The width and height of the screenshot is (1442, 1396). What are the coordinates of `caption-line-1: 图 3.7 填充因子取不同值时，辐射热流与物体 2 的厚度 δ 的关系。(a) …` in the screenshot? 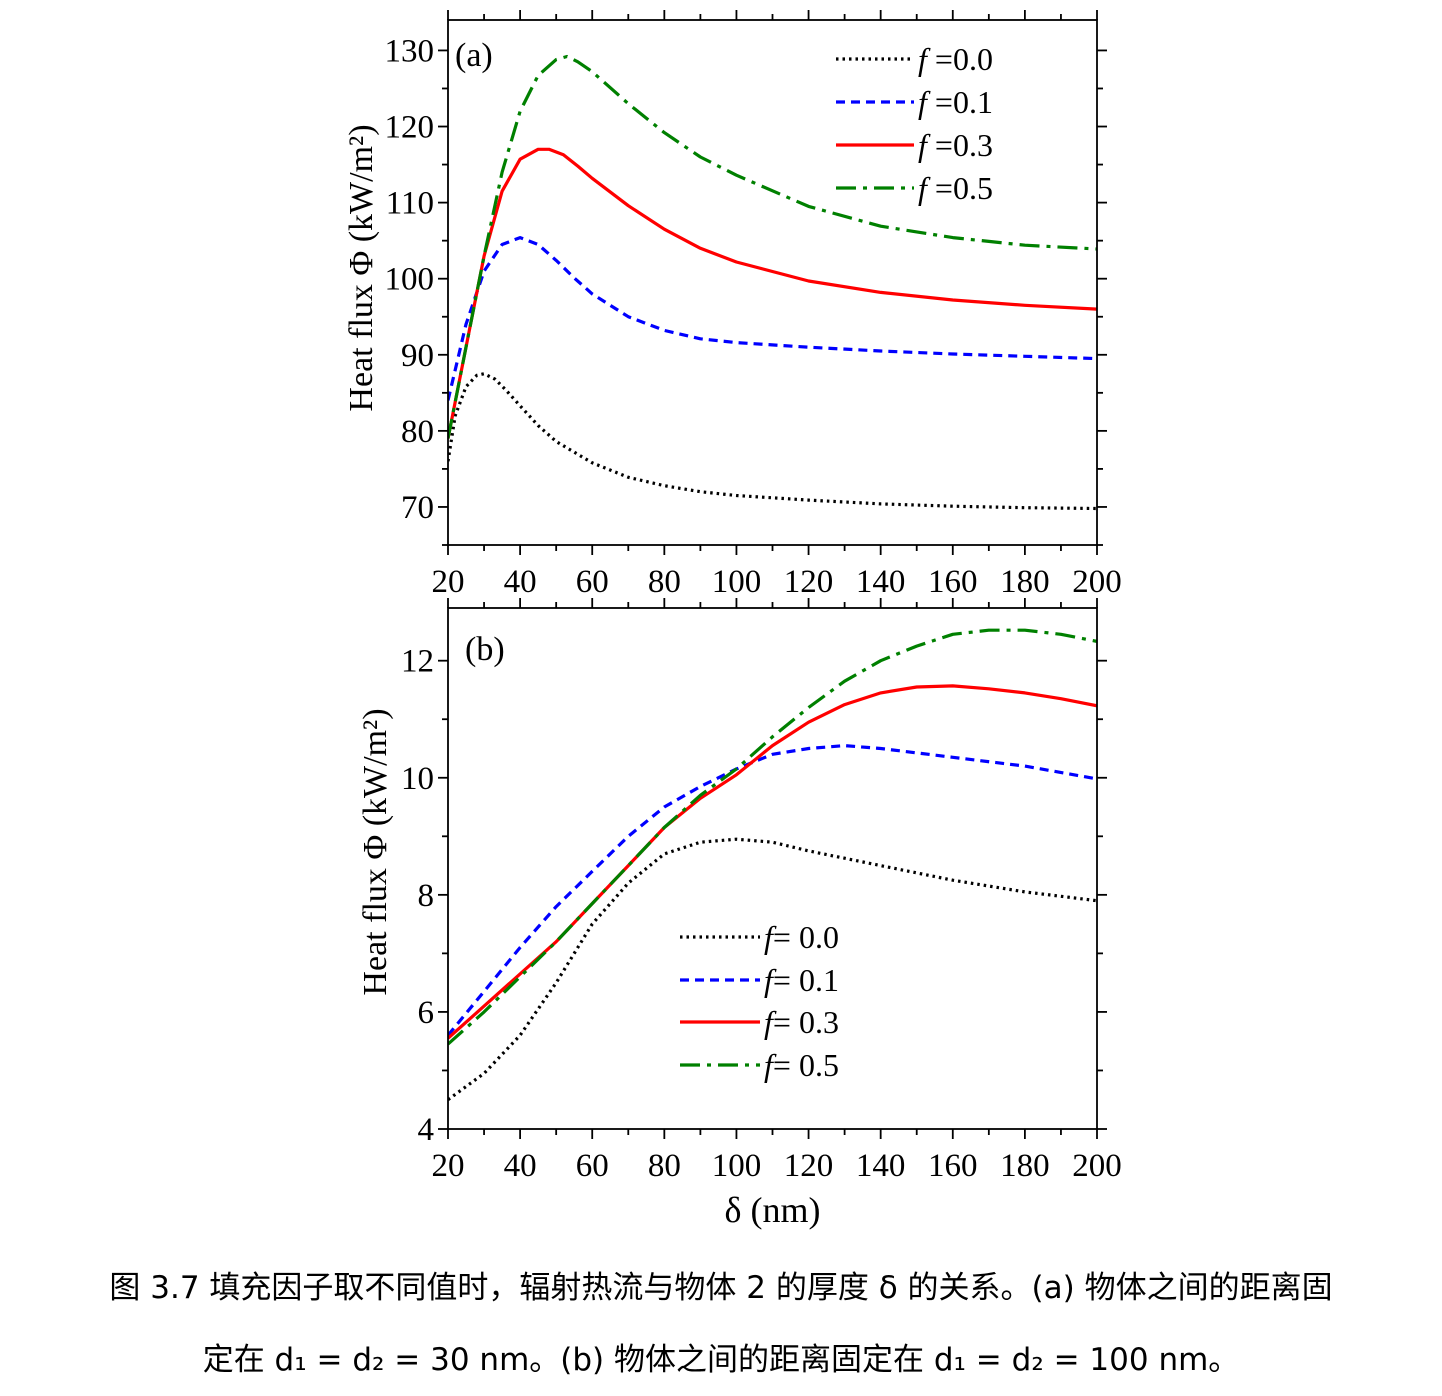 It's located at (721, 1288).